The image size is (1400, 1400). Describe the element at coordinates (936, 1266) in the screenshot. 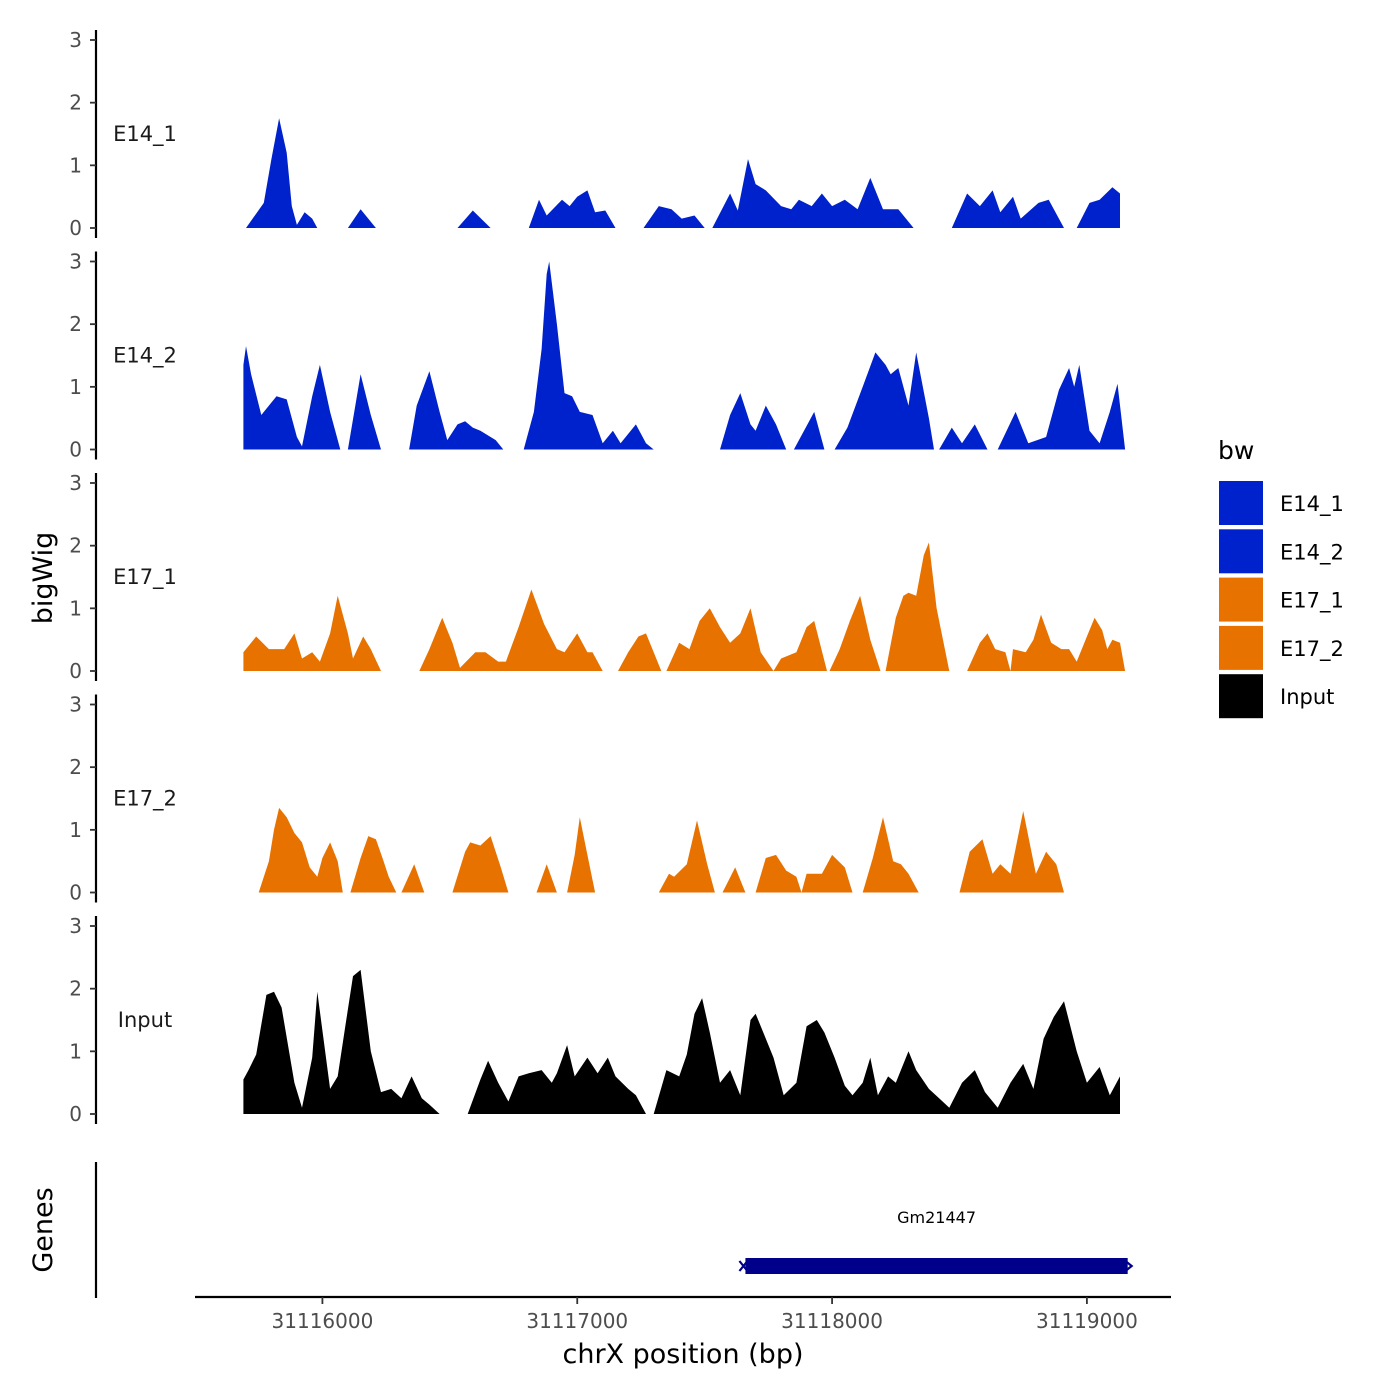

I see `gene-Gm21447` at that location.